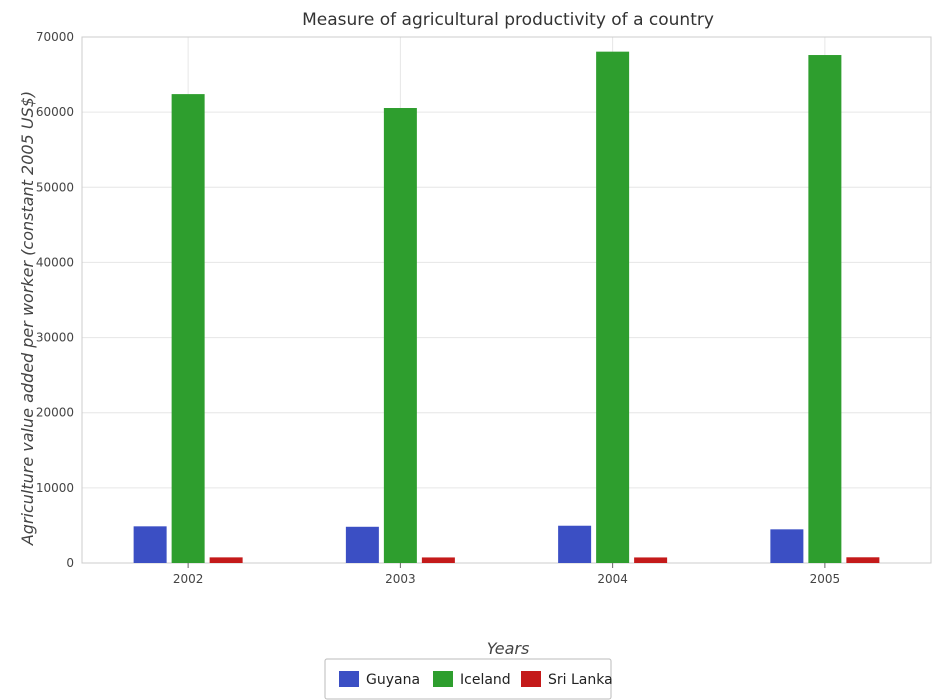 The image size is (935, 700). I want to click on legend-label: Sri Lanka, so click(580, 680).